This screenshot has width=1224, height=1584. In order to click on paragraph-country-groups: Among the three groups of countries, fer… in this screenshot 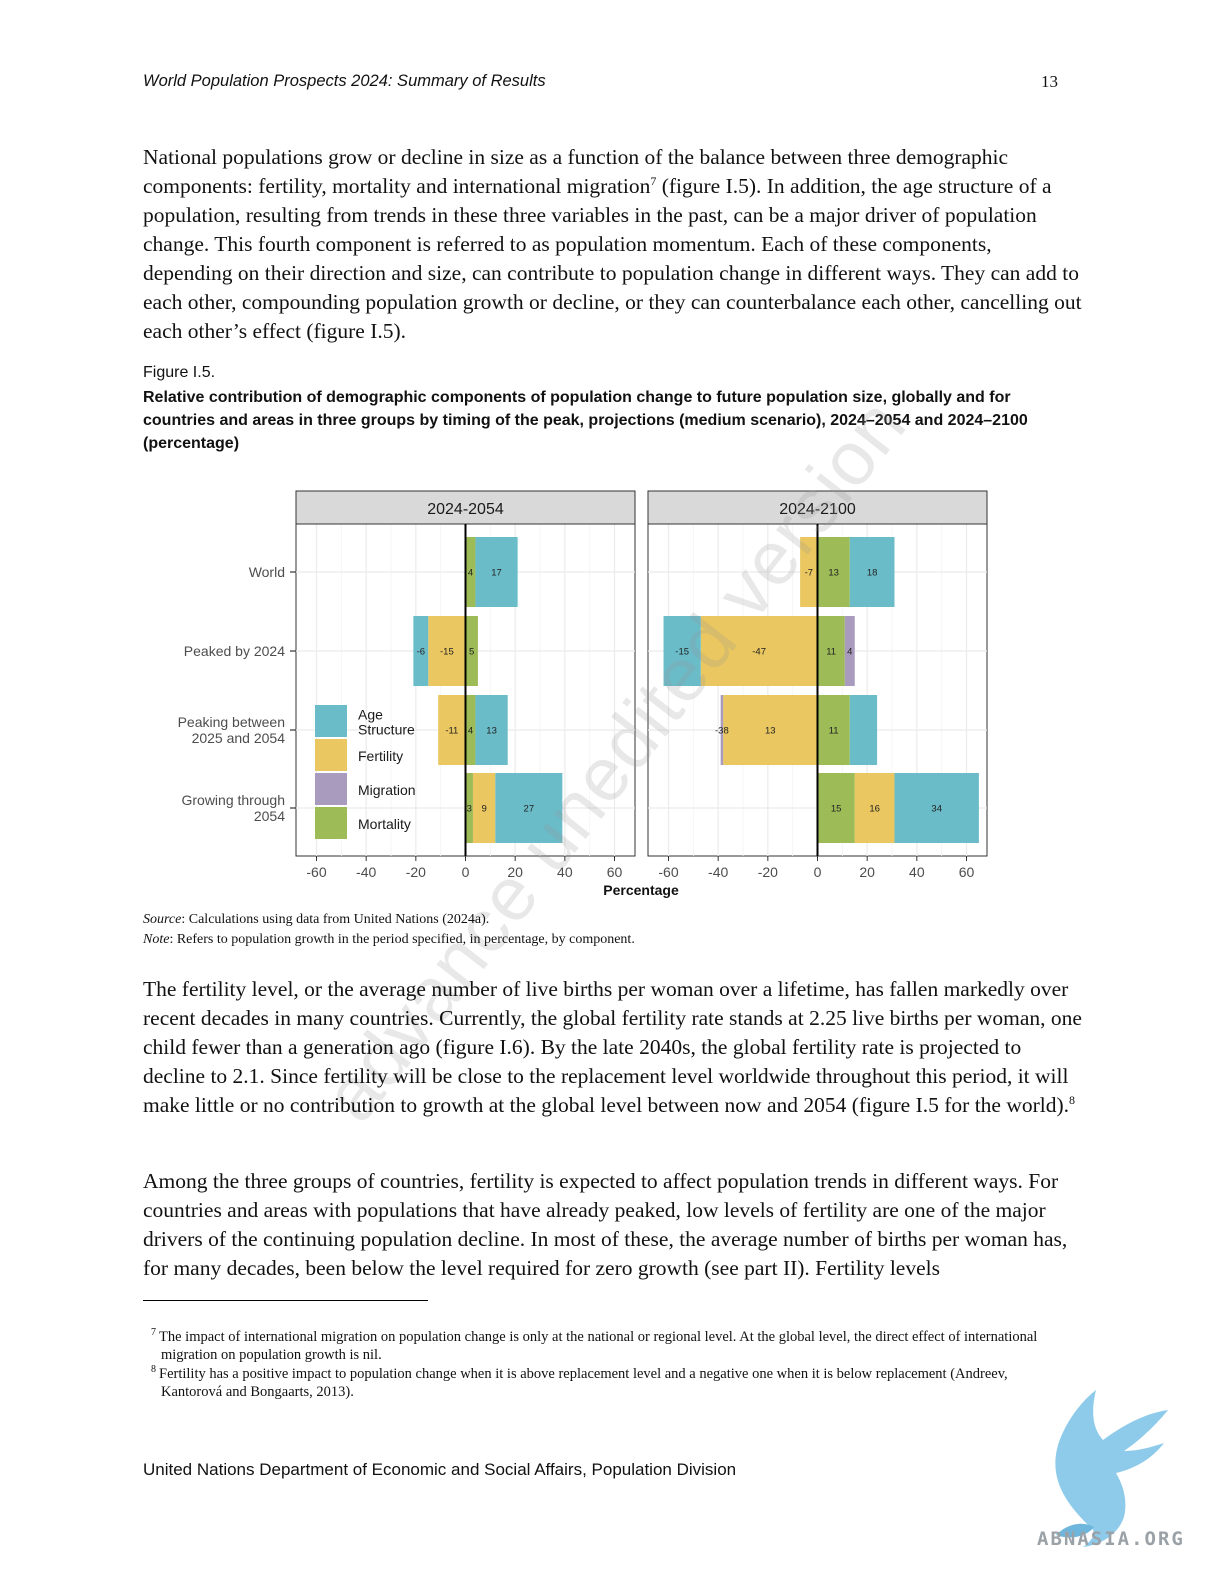, I will do `click(613, 1225)`.